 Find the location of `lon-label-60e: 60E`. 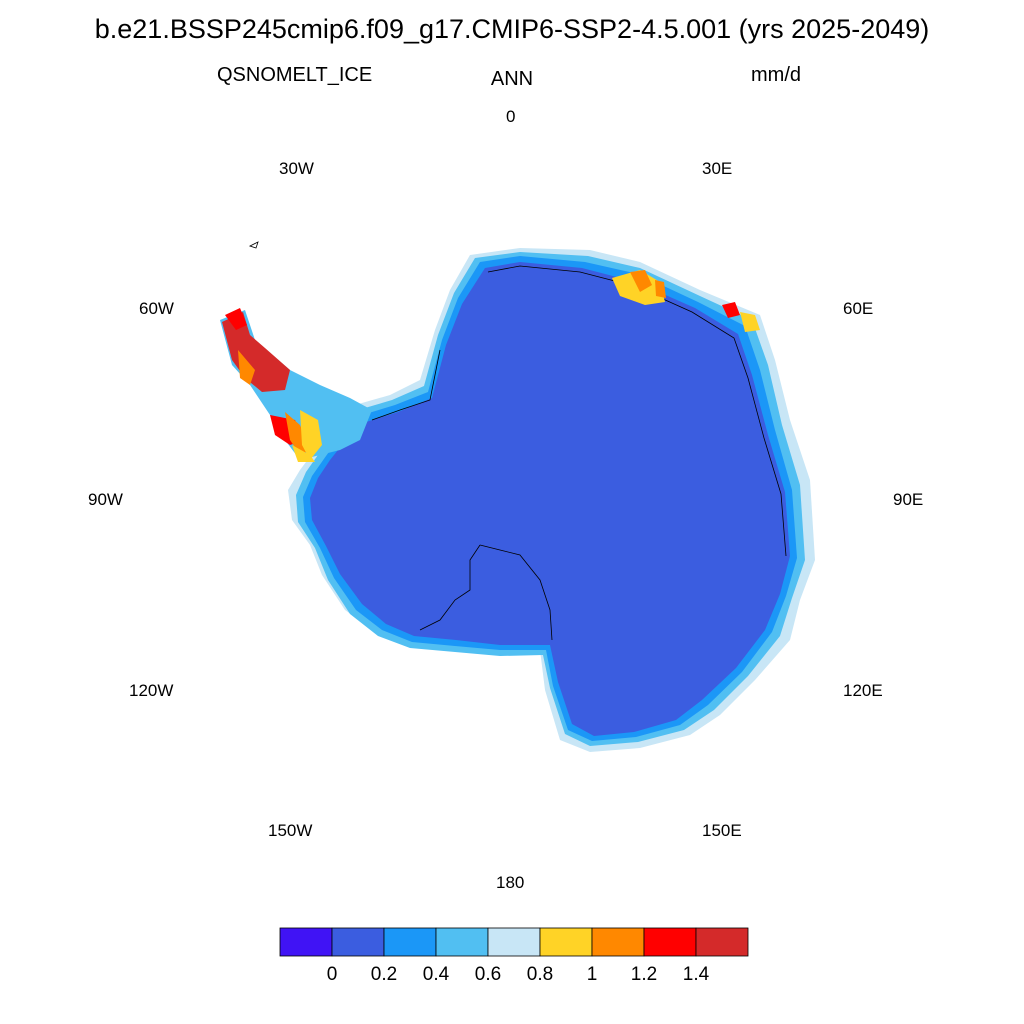

lon-label-60e: 60E is located at coordinates (858, 308).